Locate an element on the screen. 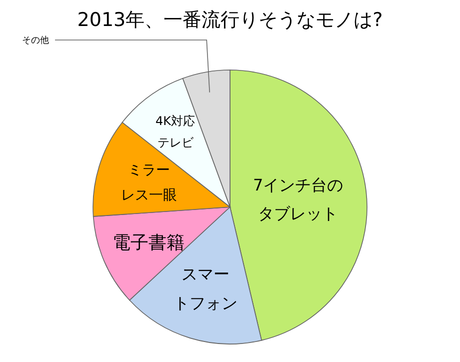 The image size is (460, 362). slice-label: スマートフォン is located at coordinates (205, 288).